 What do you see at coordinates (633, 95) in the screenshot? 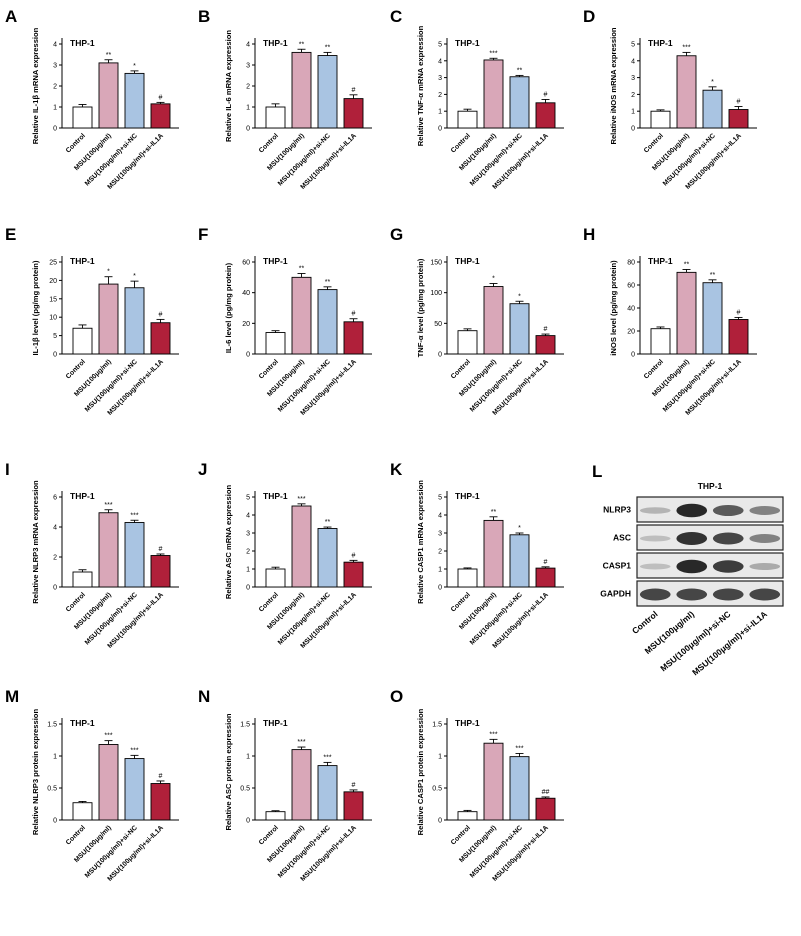
I see `chart-d-ytick-label: 2` at bounding box center [633, 95].